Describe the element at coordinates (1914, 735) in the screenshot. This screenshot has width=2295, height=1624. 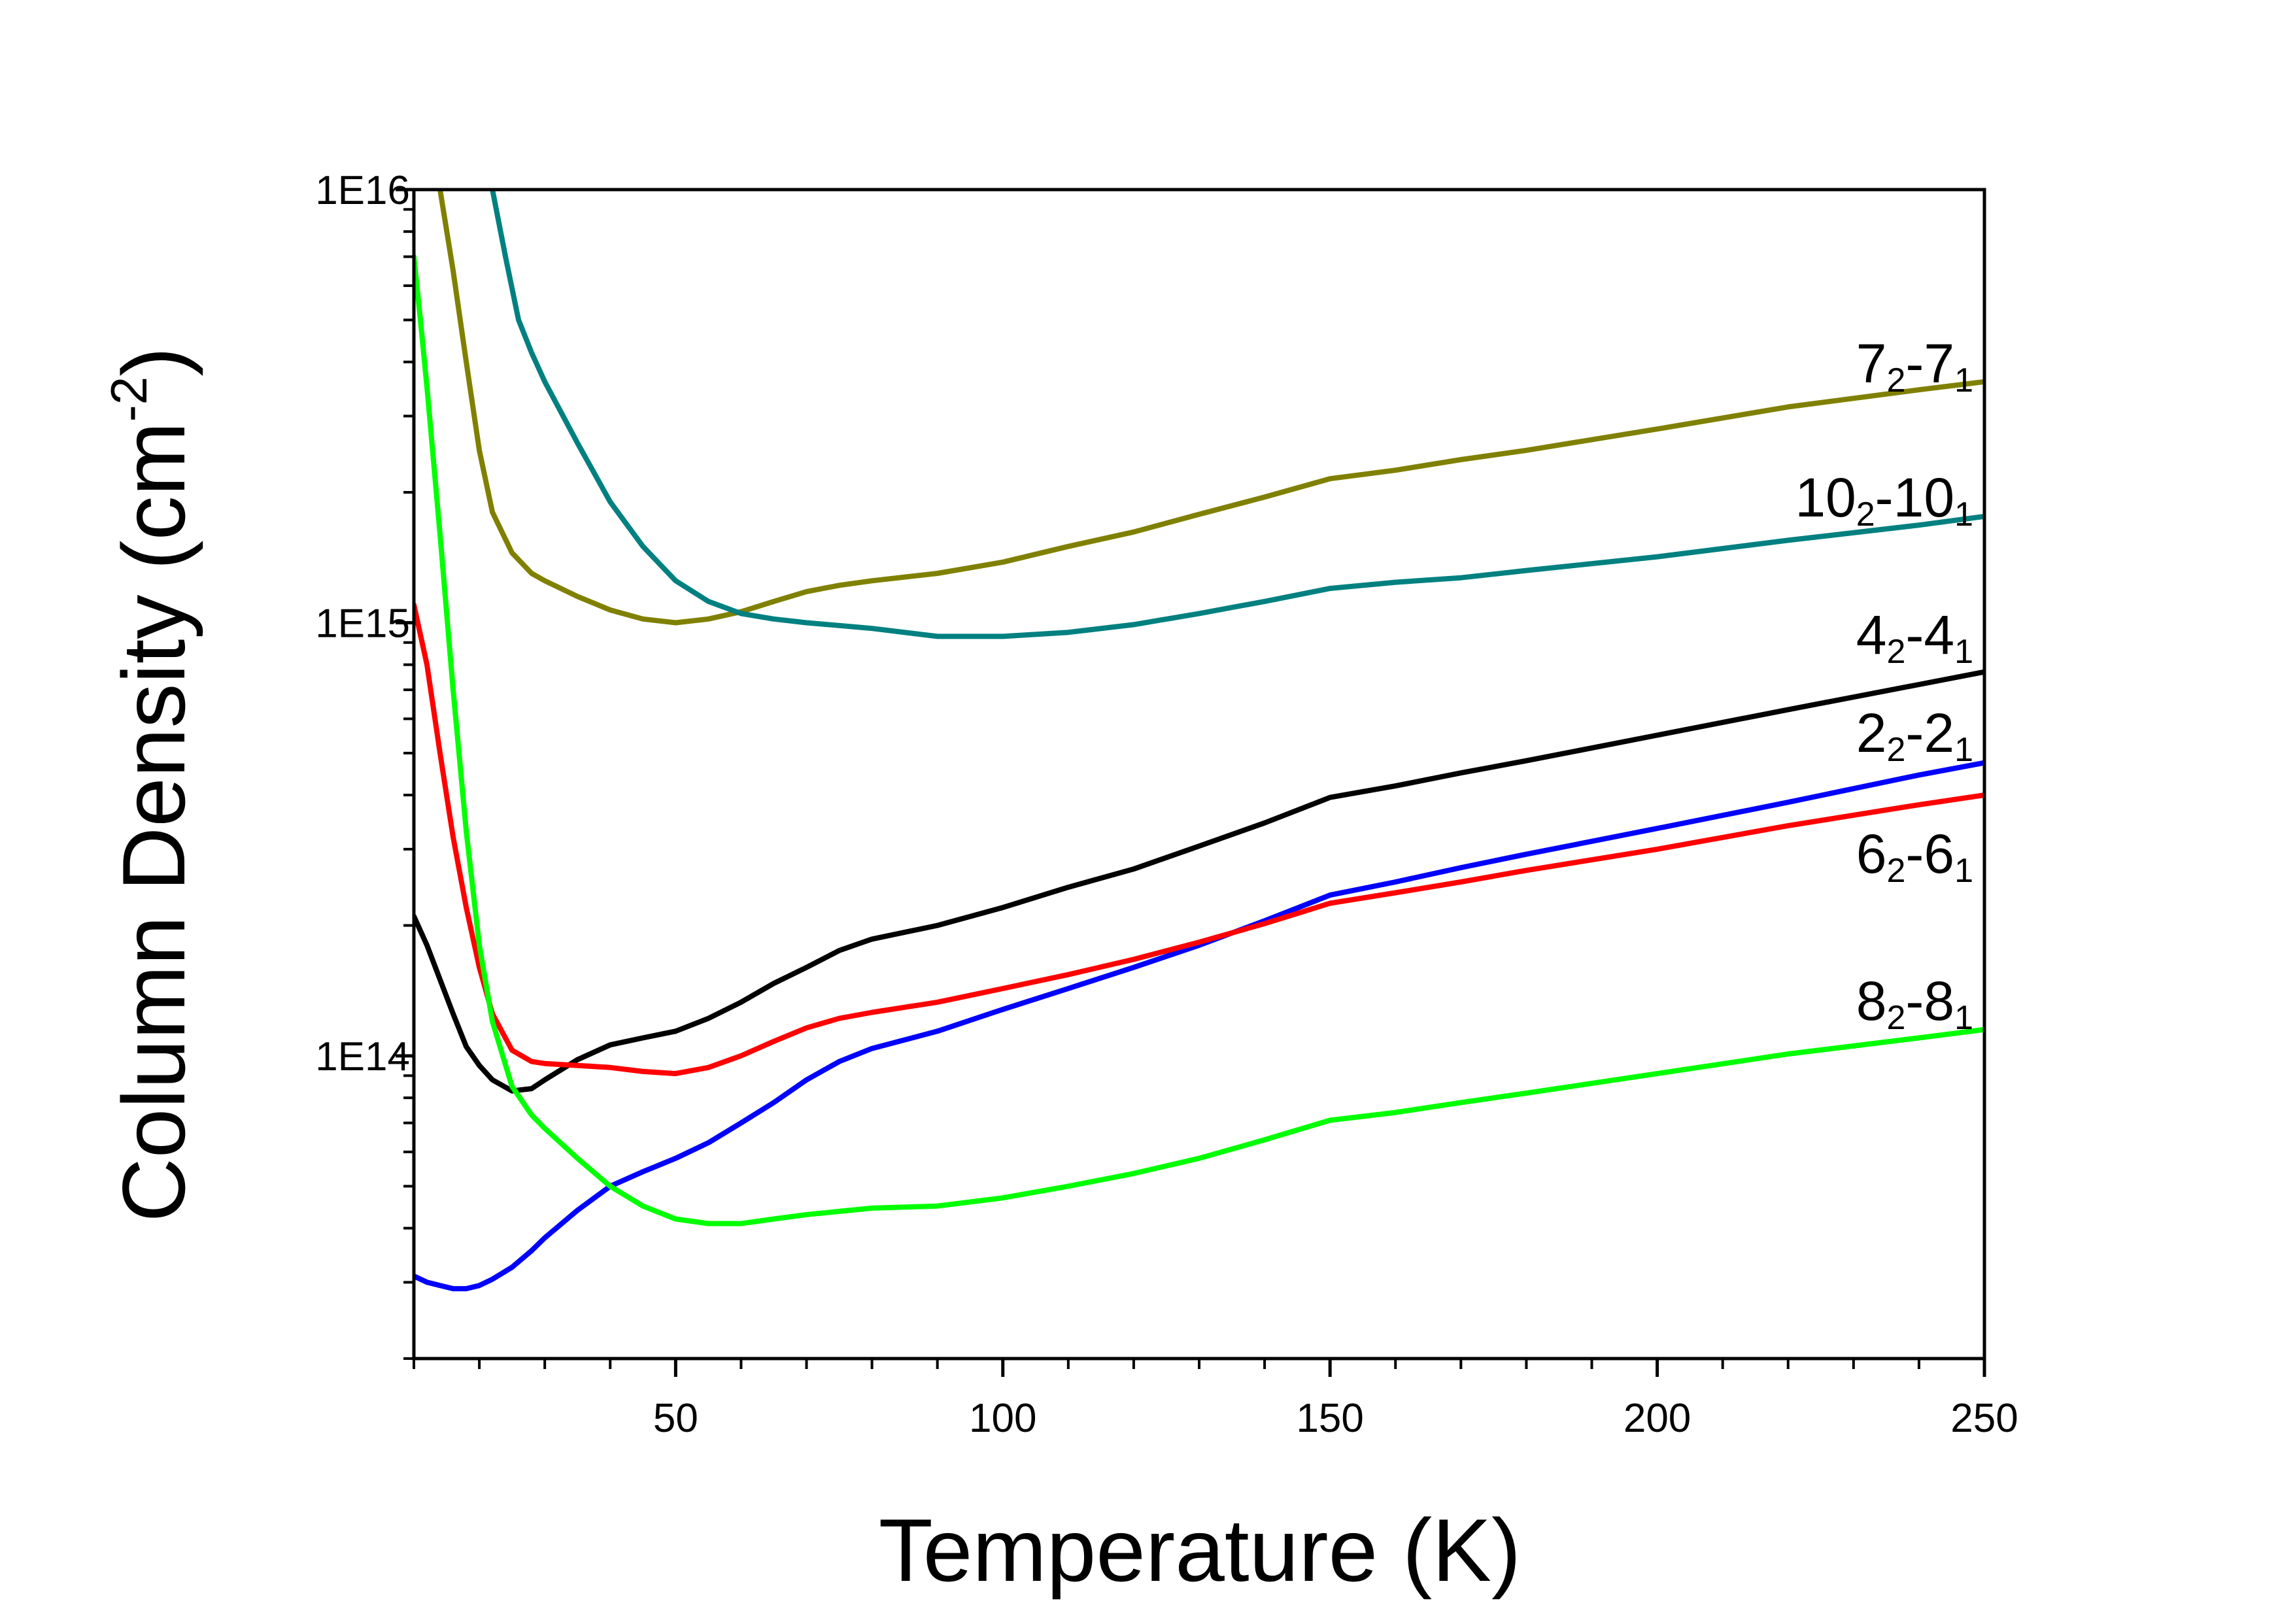
I see `series-label-4: 22-21` at that location.